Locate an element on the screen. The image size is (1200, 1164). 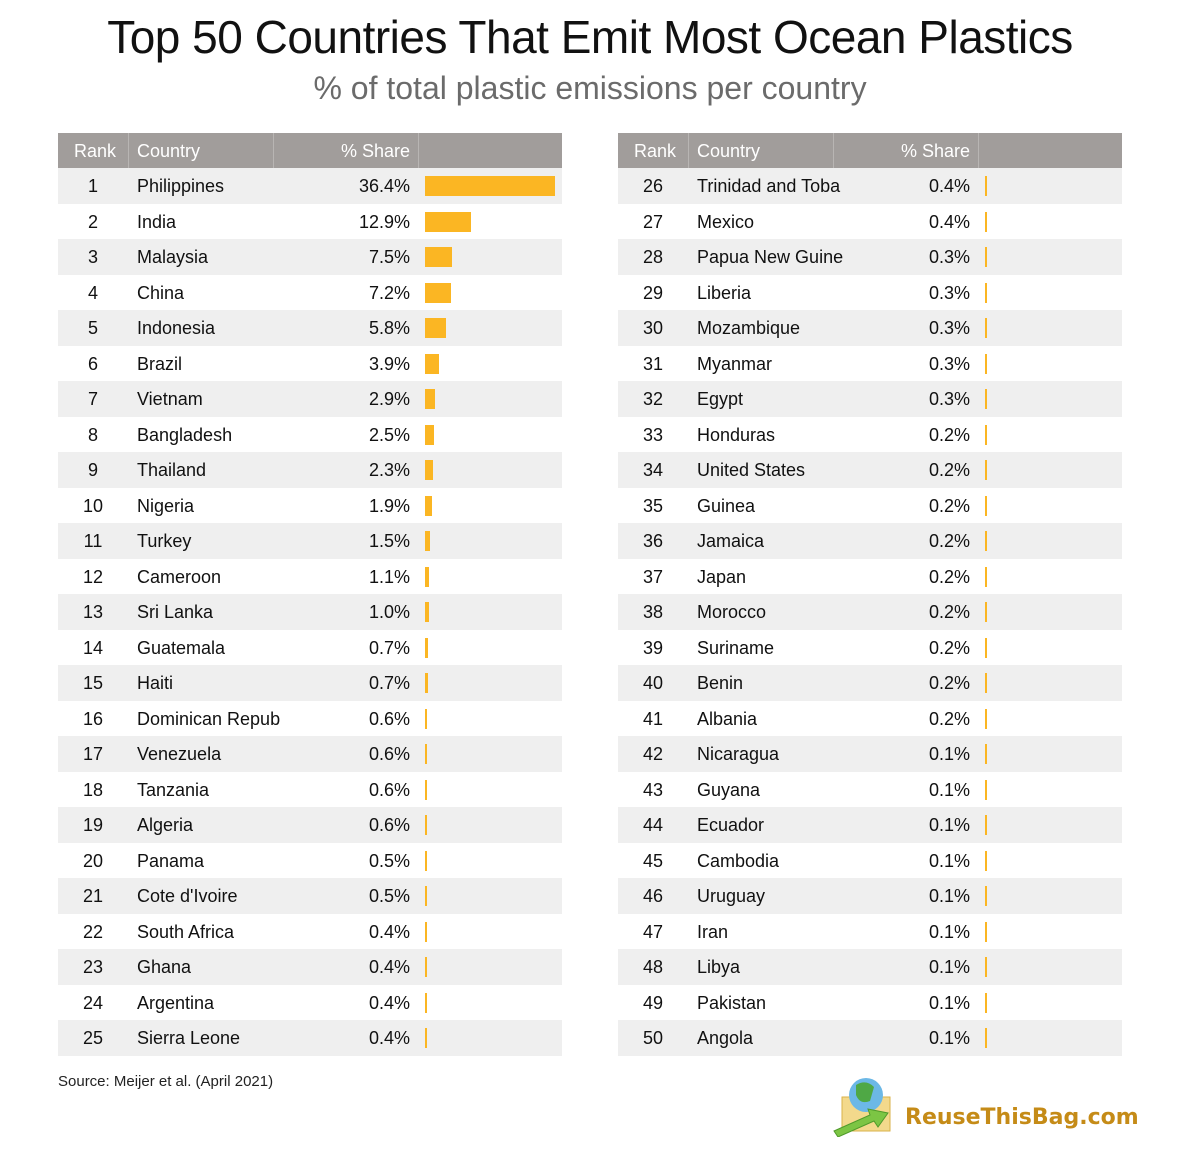
table-row: 16 Dominican Repub 0.6% is located at coordinates (310, 719).